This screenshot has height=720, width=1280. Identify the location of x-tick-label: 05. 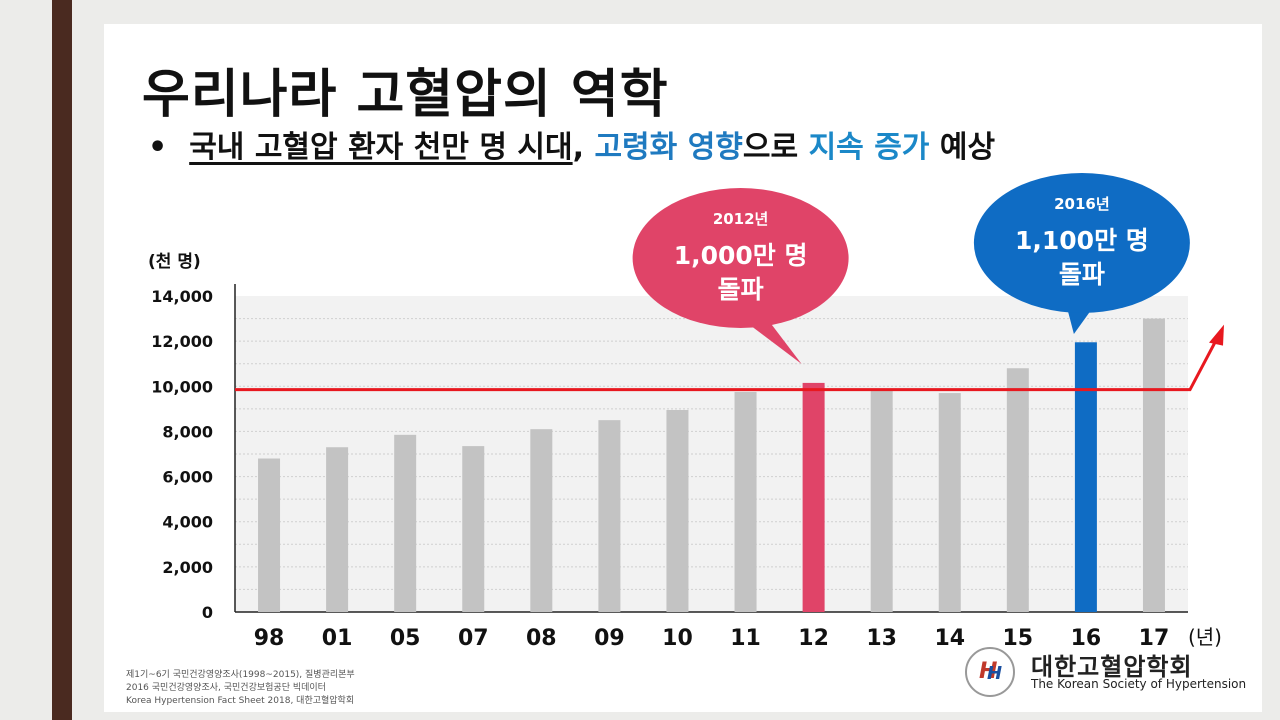
(405, 638).